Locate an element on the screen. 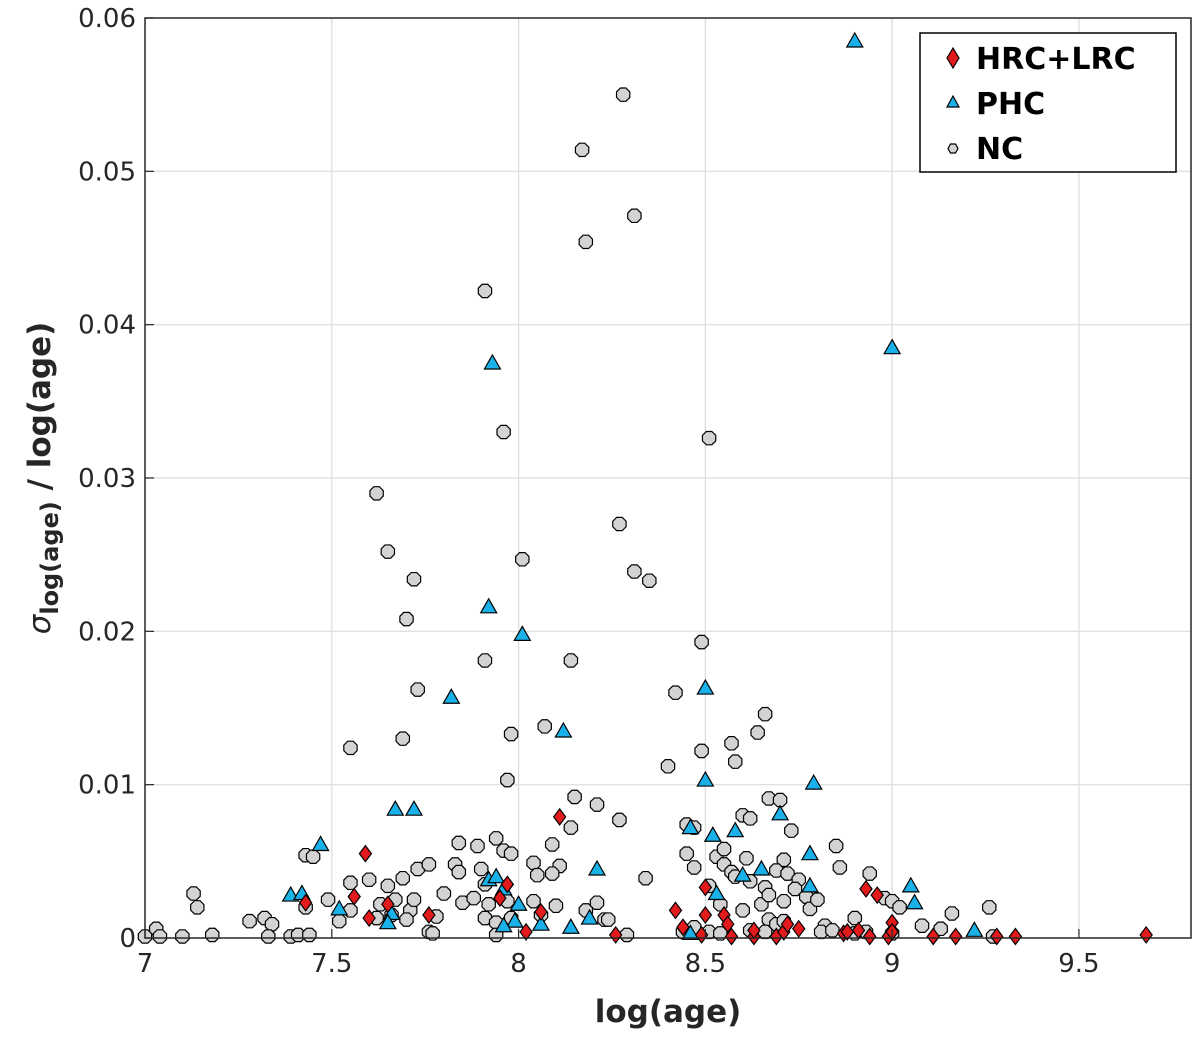  legend-marker-triangle is located at coordinates (953, 101).